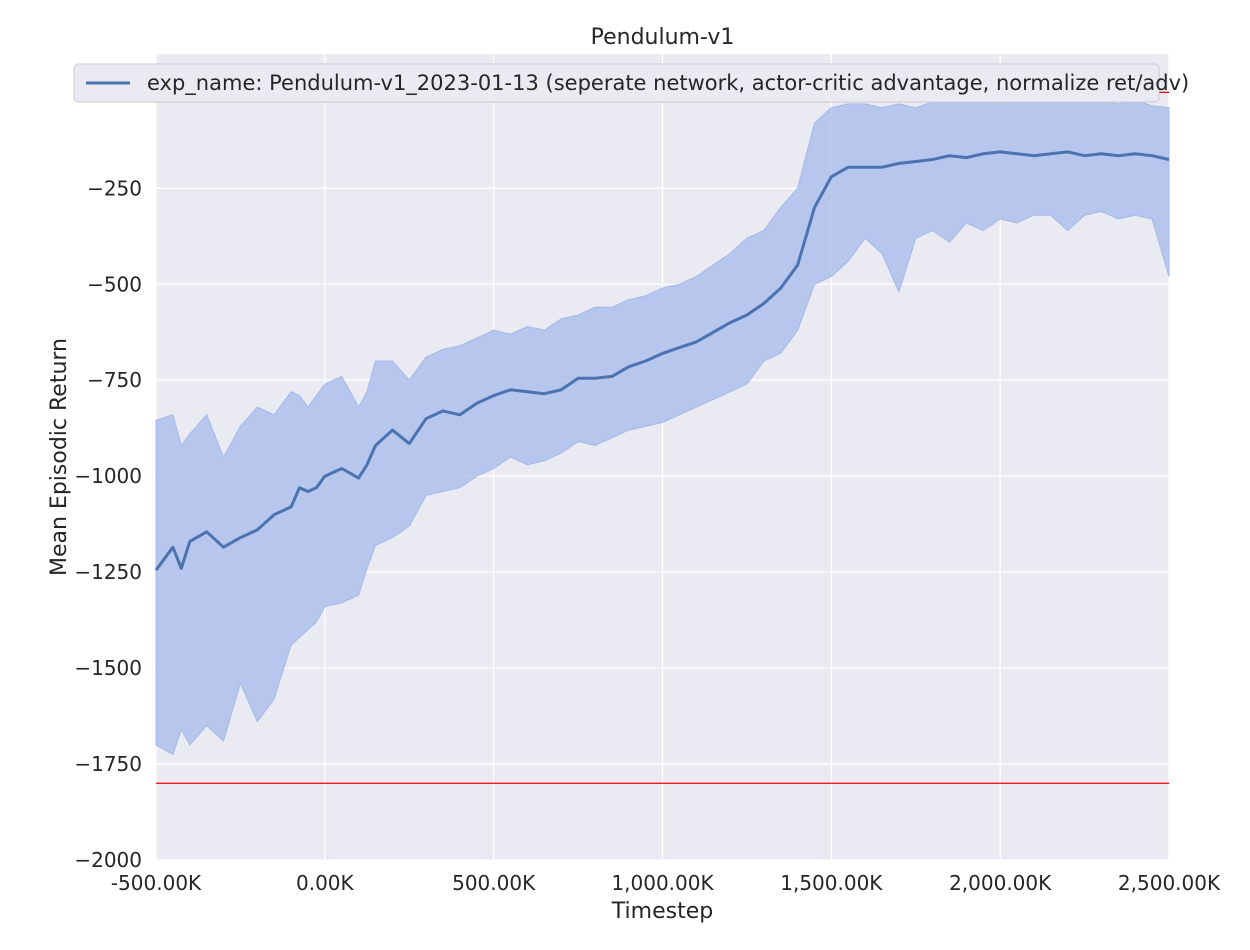 Image resolution: width=1250 pixels, height=950 pixels. I want to click on y-axis-label: Mean Episodic Return, so click(59, 457).